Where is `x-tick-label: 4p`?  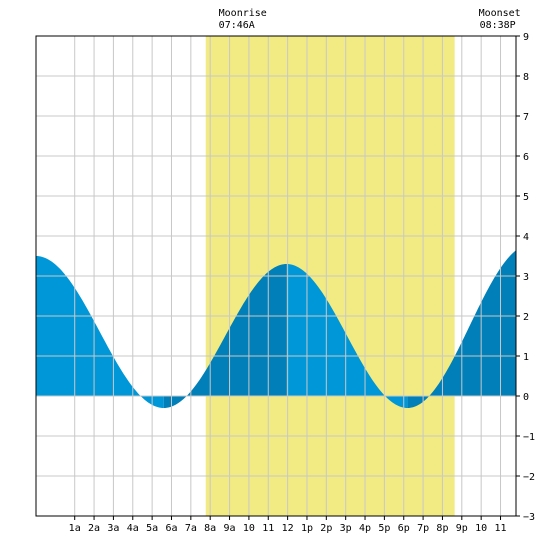 x-tick-label: 4p is located at coordinates (365, 528).